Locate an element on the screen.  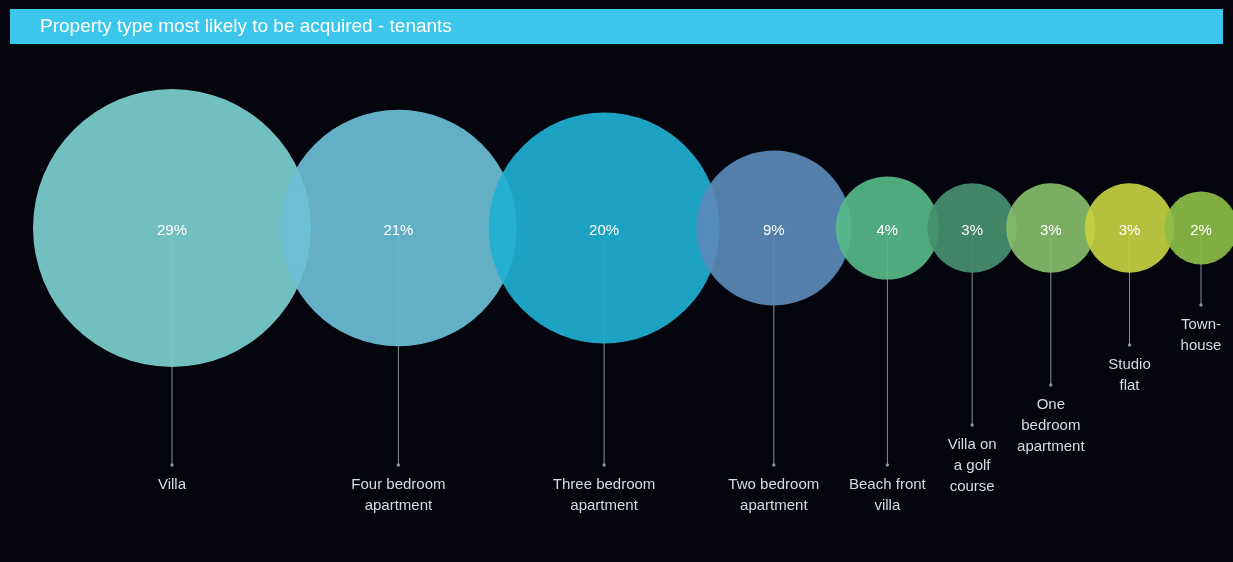
category-label: Three bedroom apartment is located at coordinates (604, 494).